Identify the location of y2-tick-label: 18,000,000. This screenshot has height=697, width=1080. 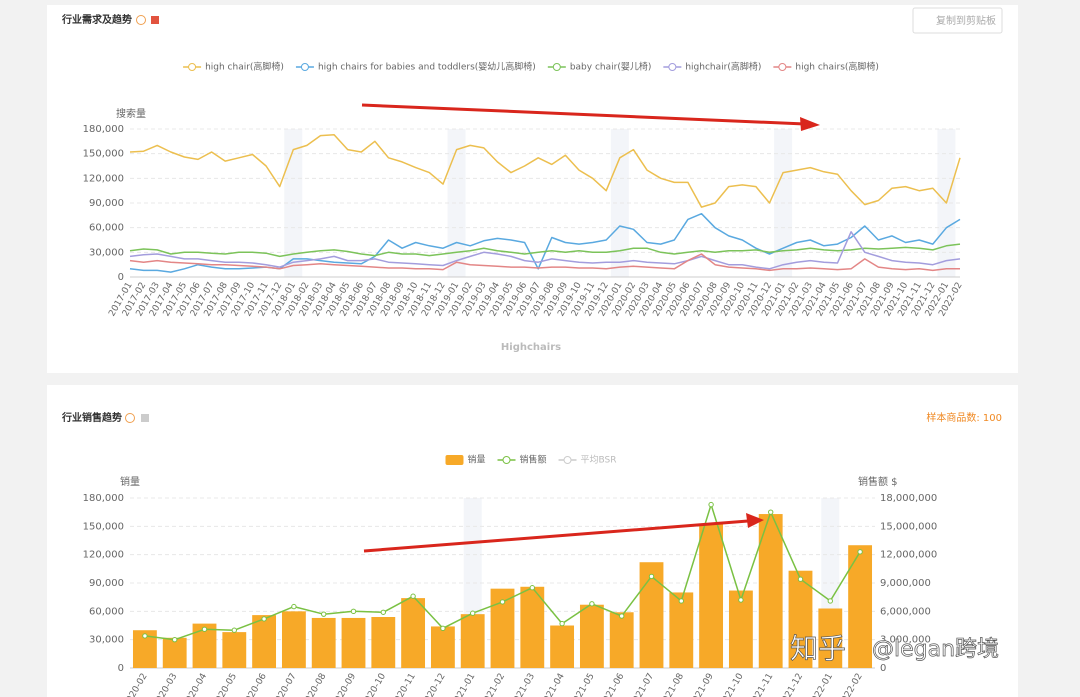
(908, 498).